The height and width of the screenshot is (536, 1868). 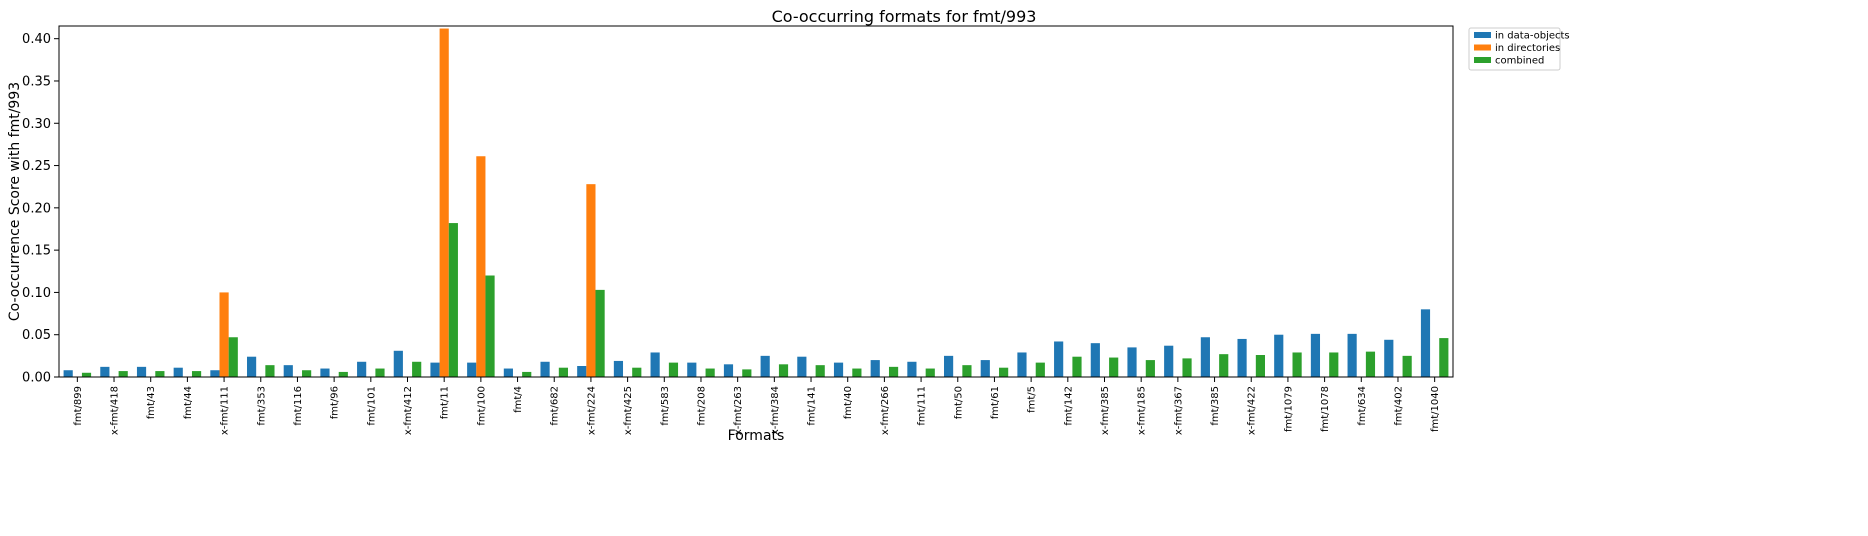 What do you see at coordinates (362, 369) in the screenshot?
I see `bar-in-data-objects-fmt/101` at bounding box center [362, 369].